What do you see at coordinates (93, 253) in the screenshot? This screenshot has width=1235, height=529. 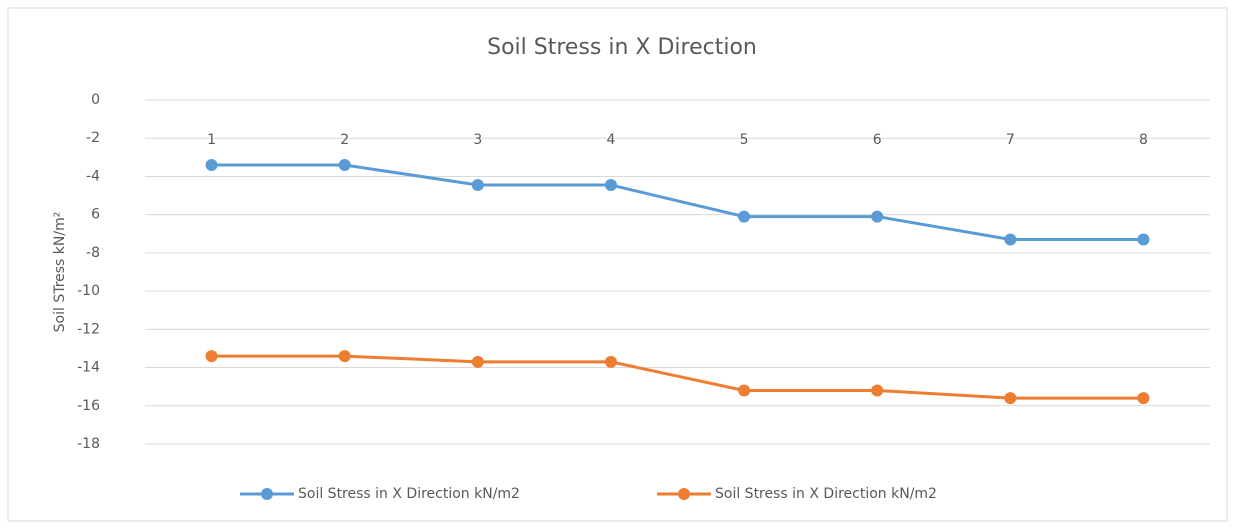 I see `y-tick-label: -8` at bounding box center [93, 253].